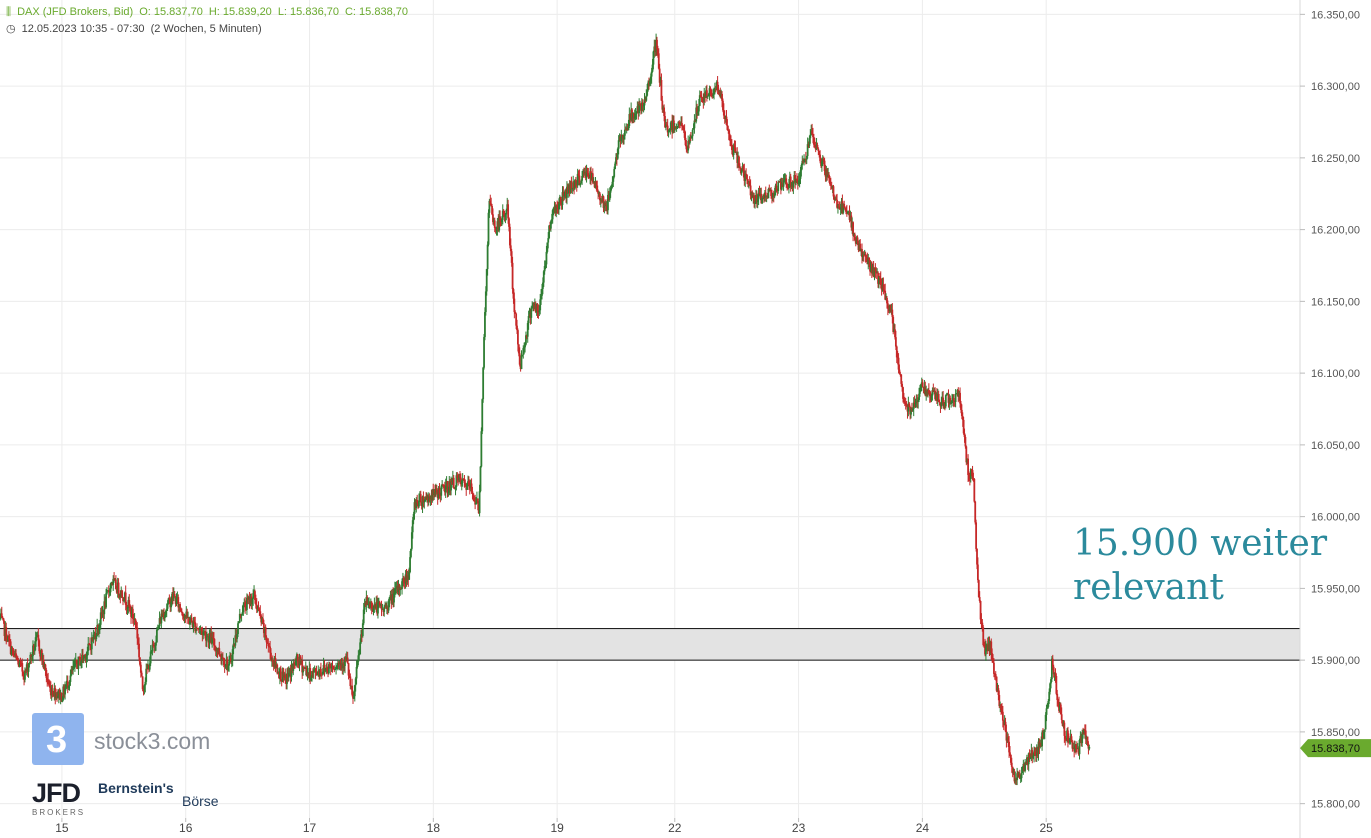  I want to click on y-tick-label: 16.000,00, so click(1335, 518).